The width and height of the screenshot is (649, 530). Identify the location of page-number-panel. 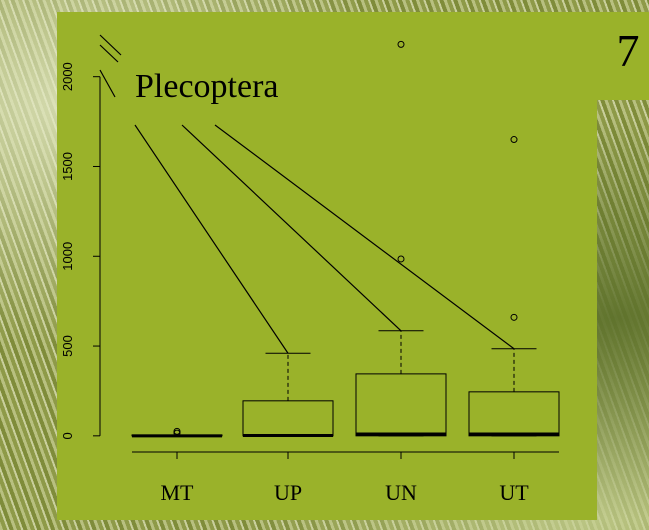
(623, 56).